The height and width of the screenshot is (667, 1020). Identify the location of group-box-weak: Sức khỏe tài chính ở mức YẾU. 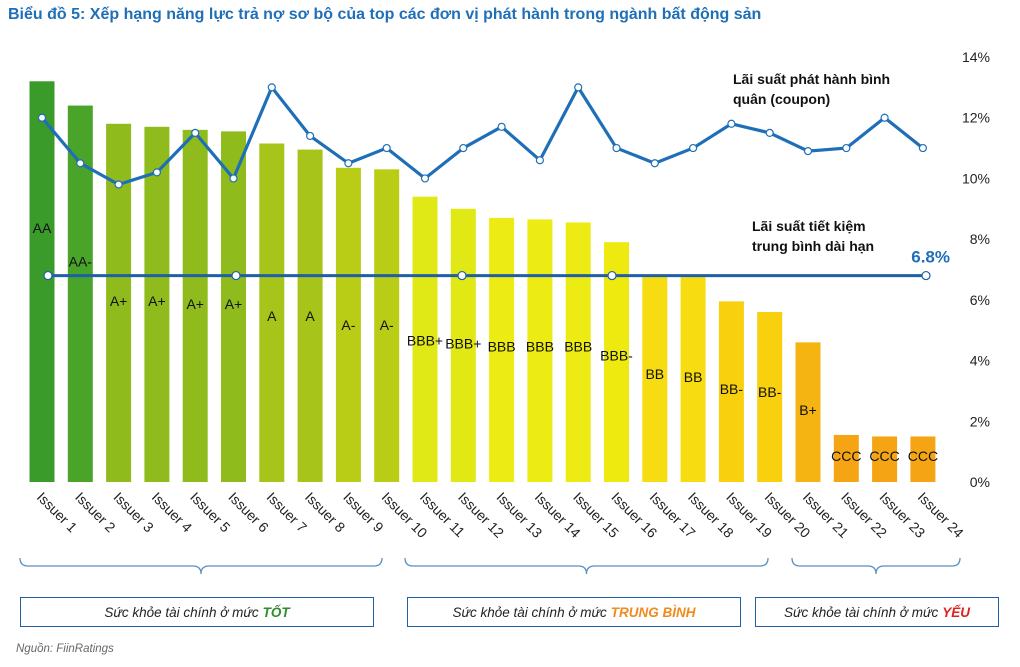
(877, 612).